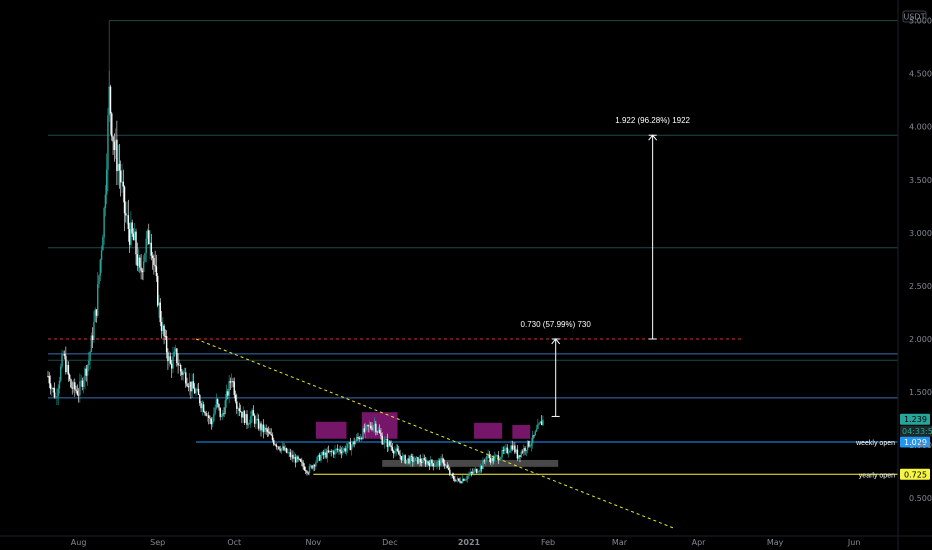 The height and width of the screenshot is (550, 932). I want to click on y-tick-label: 3.000, so click(920, 233).